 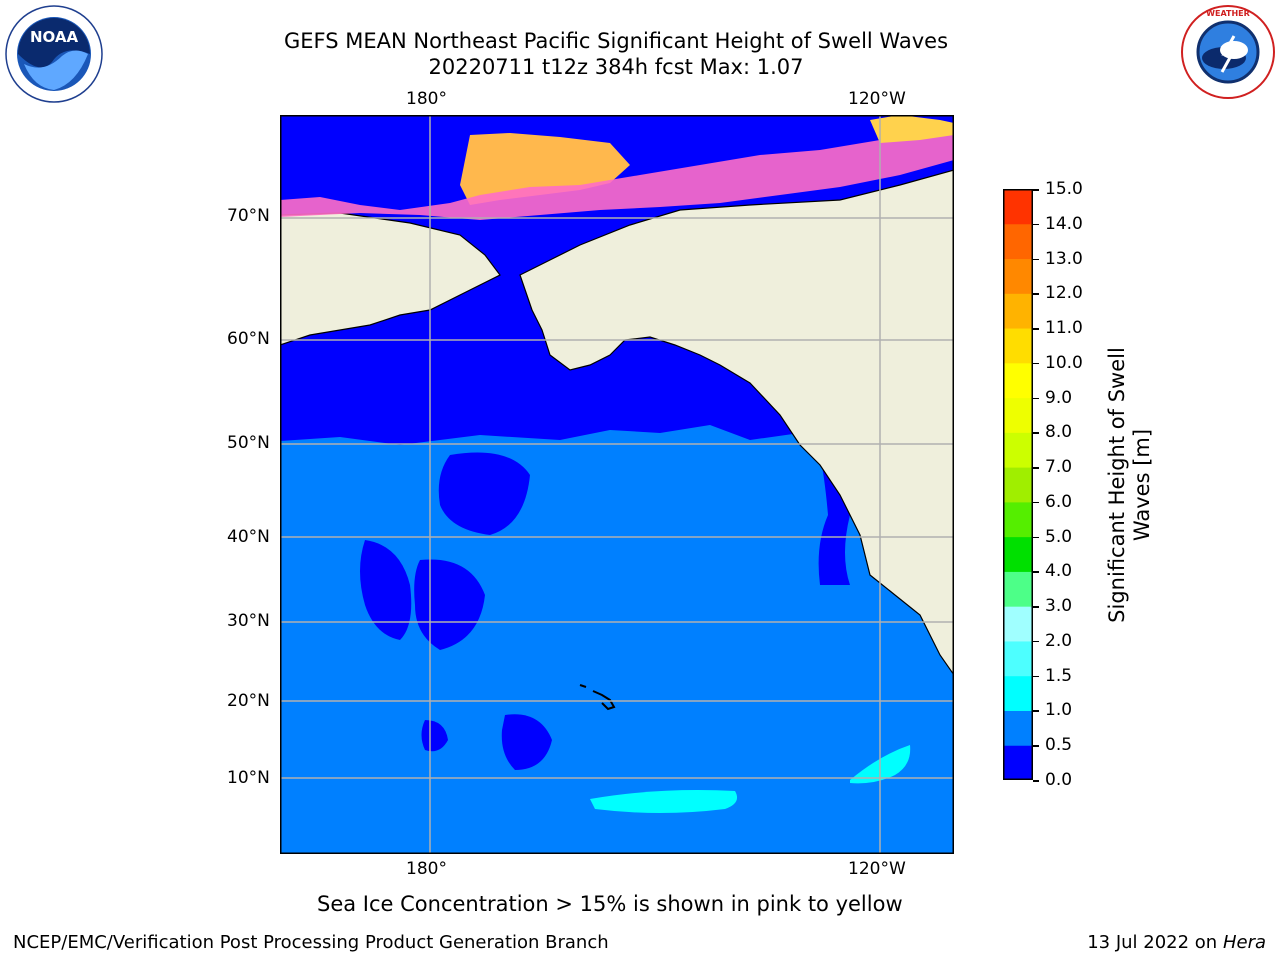 I want to click on colorbar-tick-label: 1.5, so click(x=1059, y=675).